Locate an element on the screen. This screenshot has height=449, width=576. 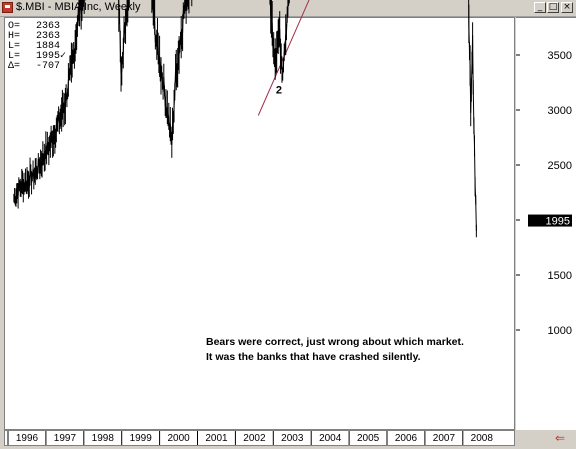
y-tick-label: 1000 is located at coordinates (560, 331).